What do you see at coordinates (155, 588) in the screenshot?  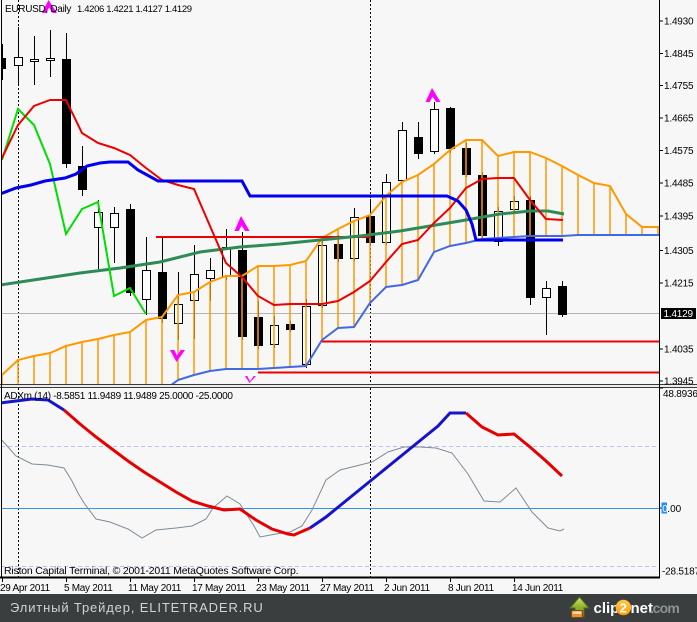 I see `svg-text: 11 May 2011` at bounding box center [155, 588].